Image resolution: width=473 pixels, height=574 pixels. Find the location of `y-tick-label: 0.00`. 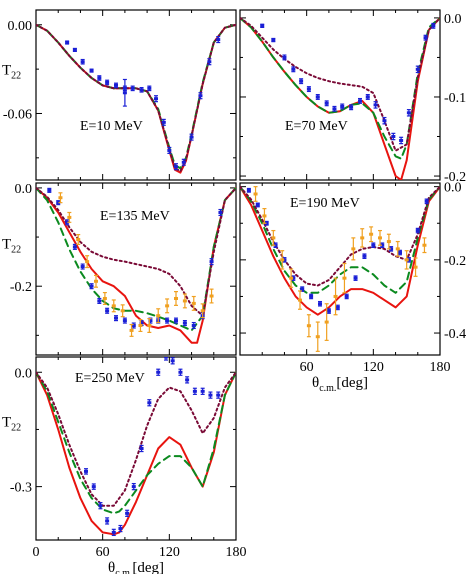

y-tick-label: 0.00 is located at coordinates (20, 26).